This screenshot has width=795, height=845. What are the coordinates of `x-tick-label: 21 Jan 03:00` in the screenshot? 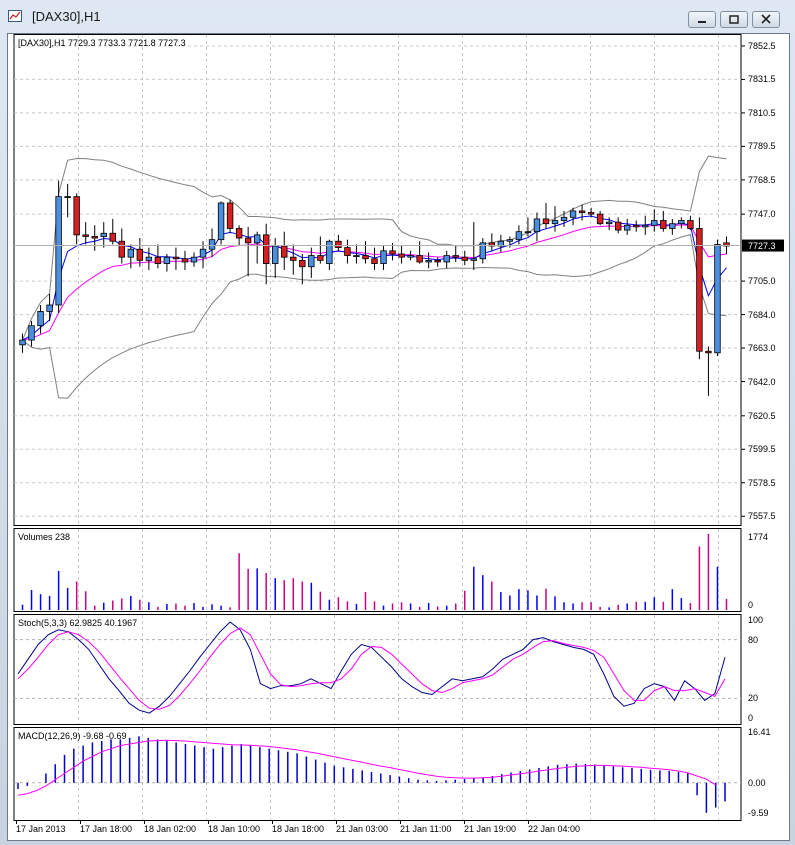 It's located at (362, 829).